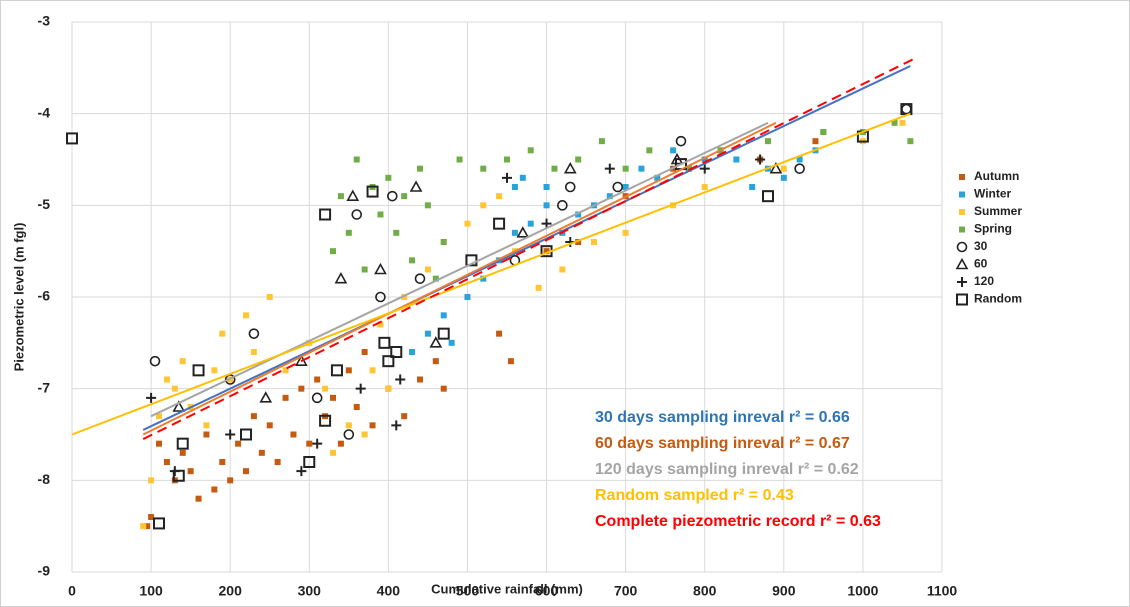 The height and width of the screenshot is (607, 1130). I want to click on fit-annotation: 120 days sampling inreval r² = 0.62, so click(727, 469).